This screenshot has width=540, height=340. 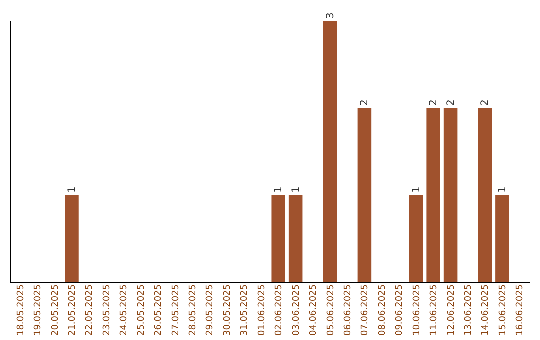 I want to click on x-tick-label: 04.06.2025, so click(x=314, y=310).